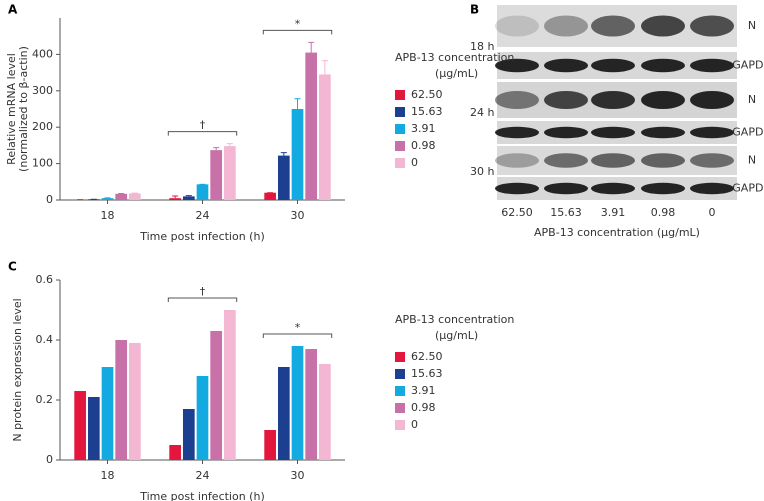 This screenshot has height=501, width=764. Describe the element at coordinates (474, 10) in the screenshot. I see `panel-label: B` at that location.